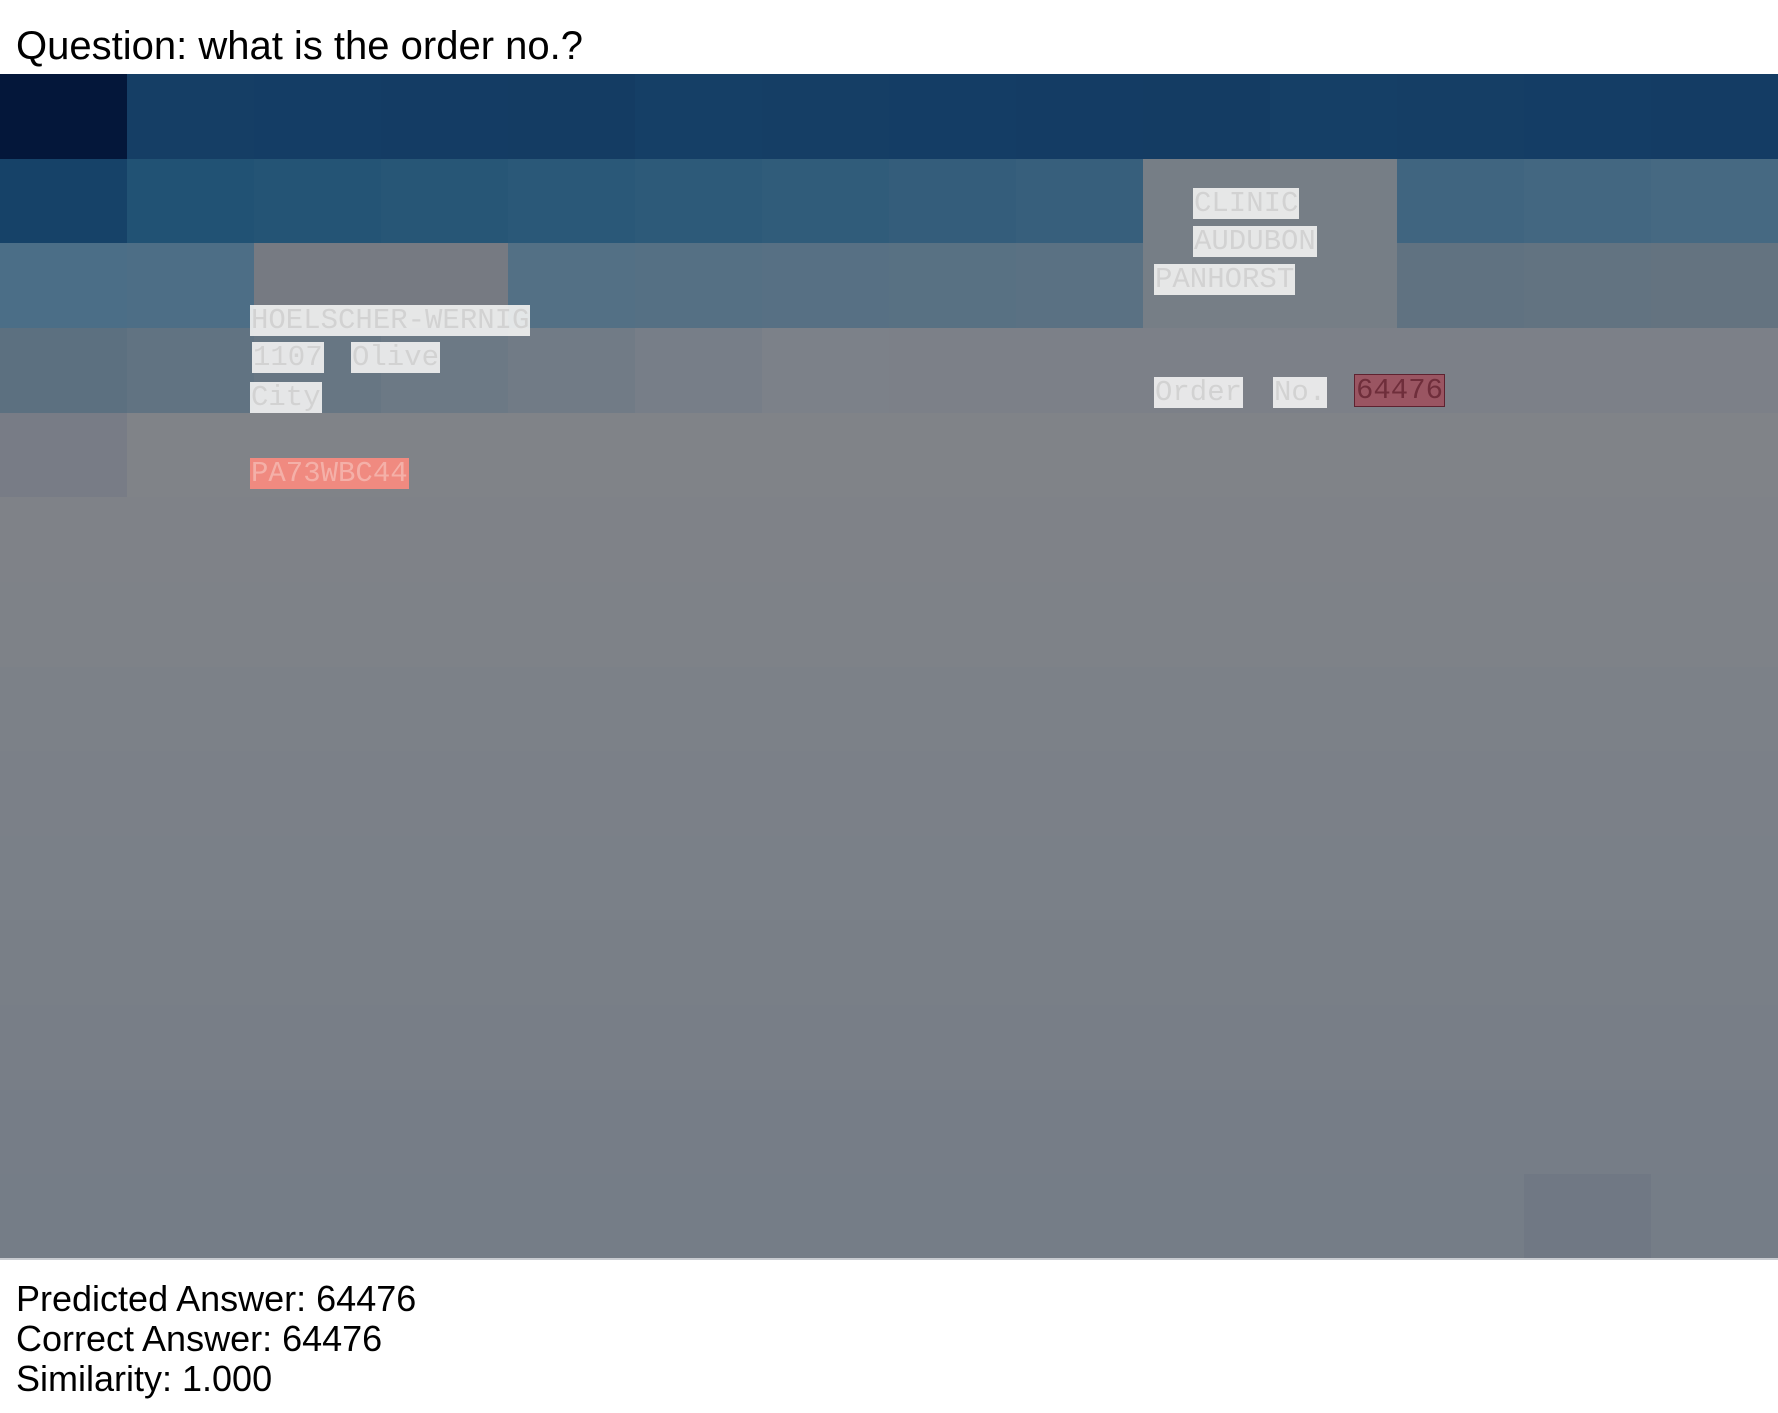 The image size is (1778, 1413). I want to click on similarity-score: Similarity: 1.000, so click(144, 1378).